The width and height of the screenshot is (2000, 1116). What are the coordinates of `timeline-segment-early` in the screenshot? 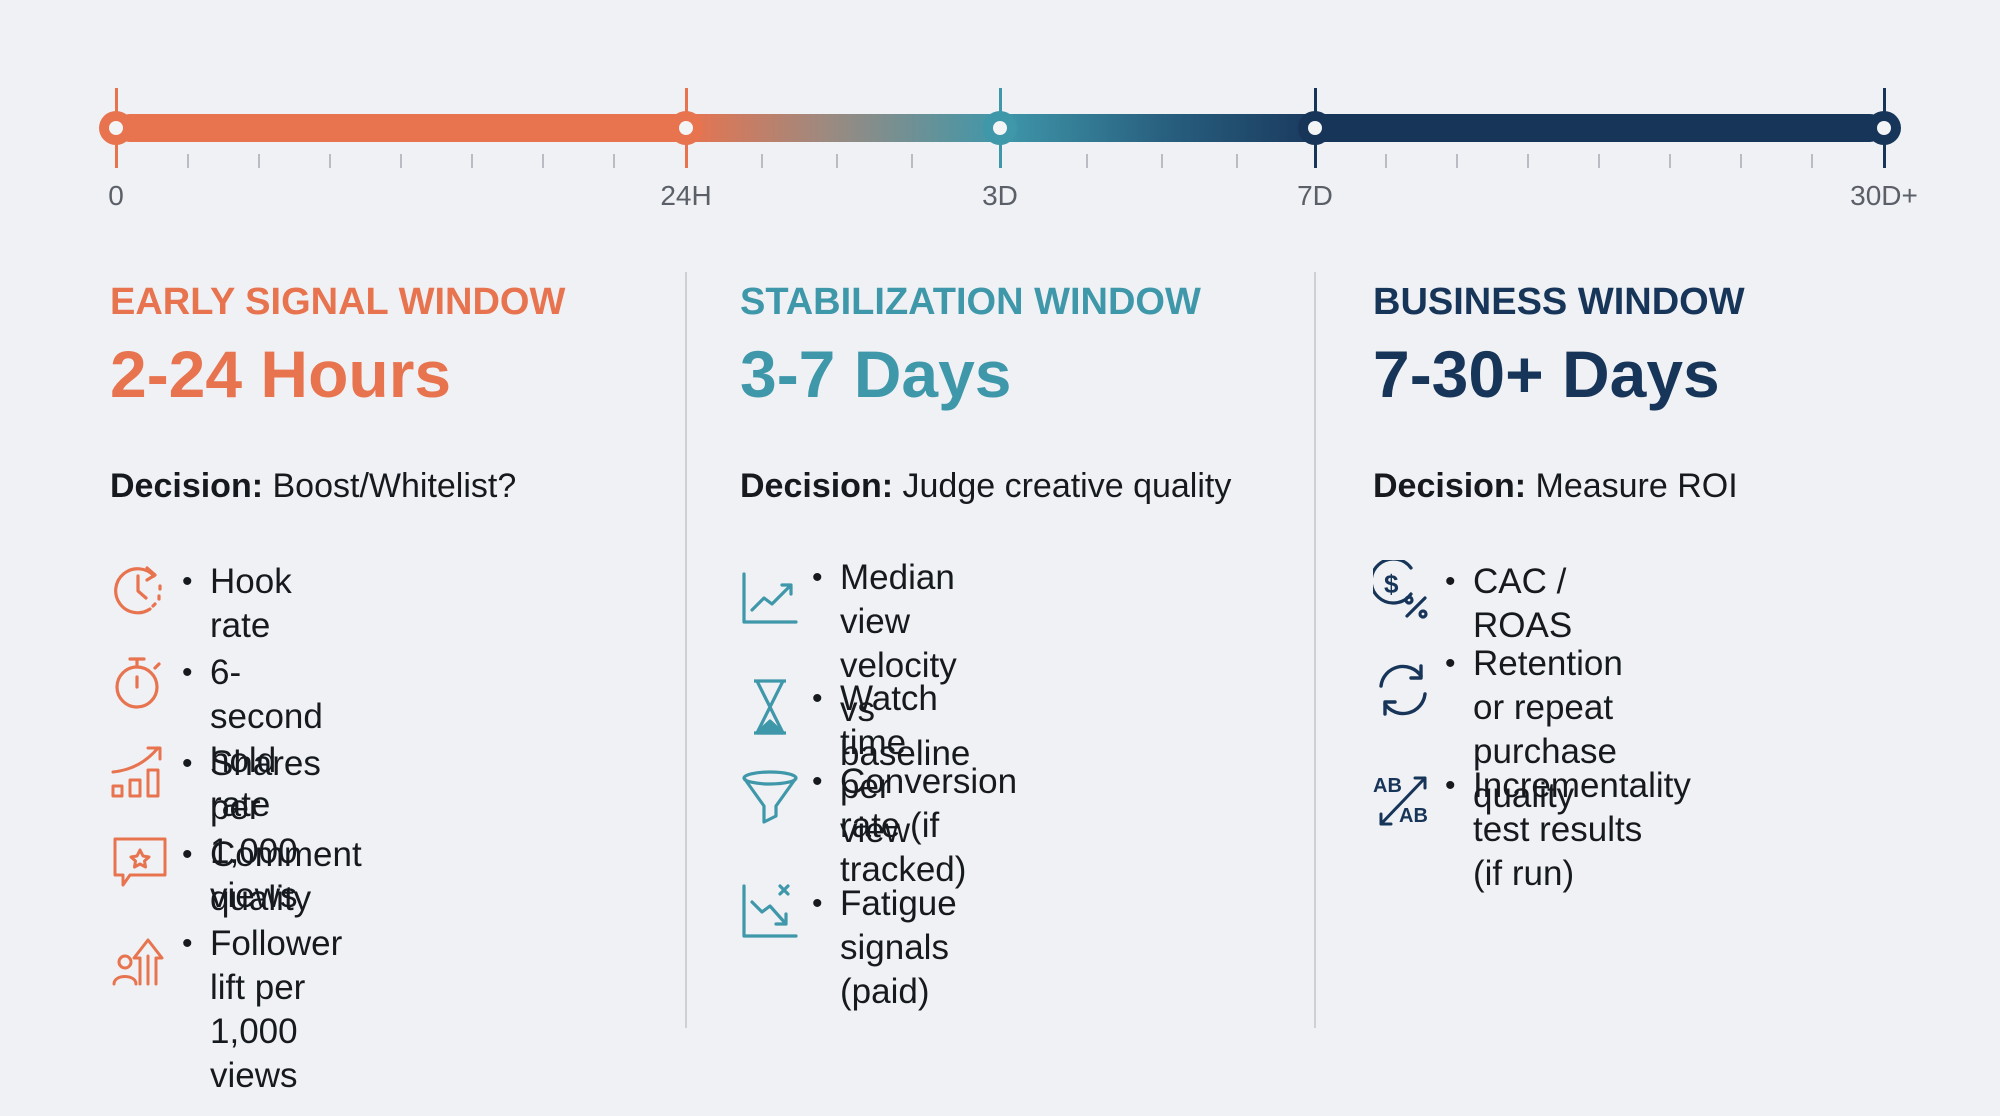 It's located at (401, 128).